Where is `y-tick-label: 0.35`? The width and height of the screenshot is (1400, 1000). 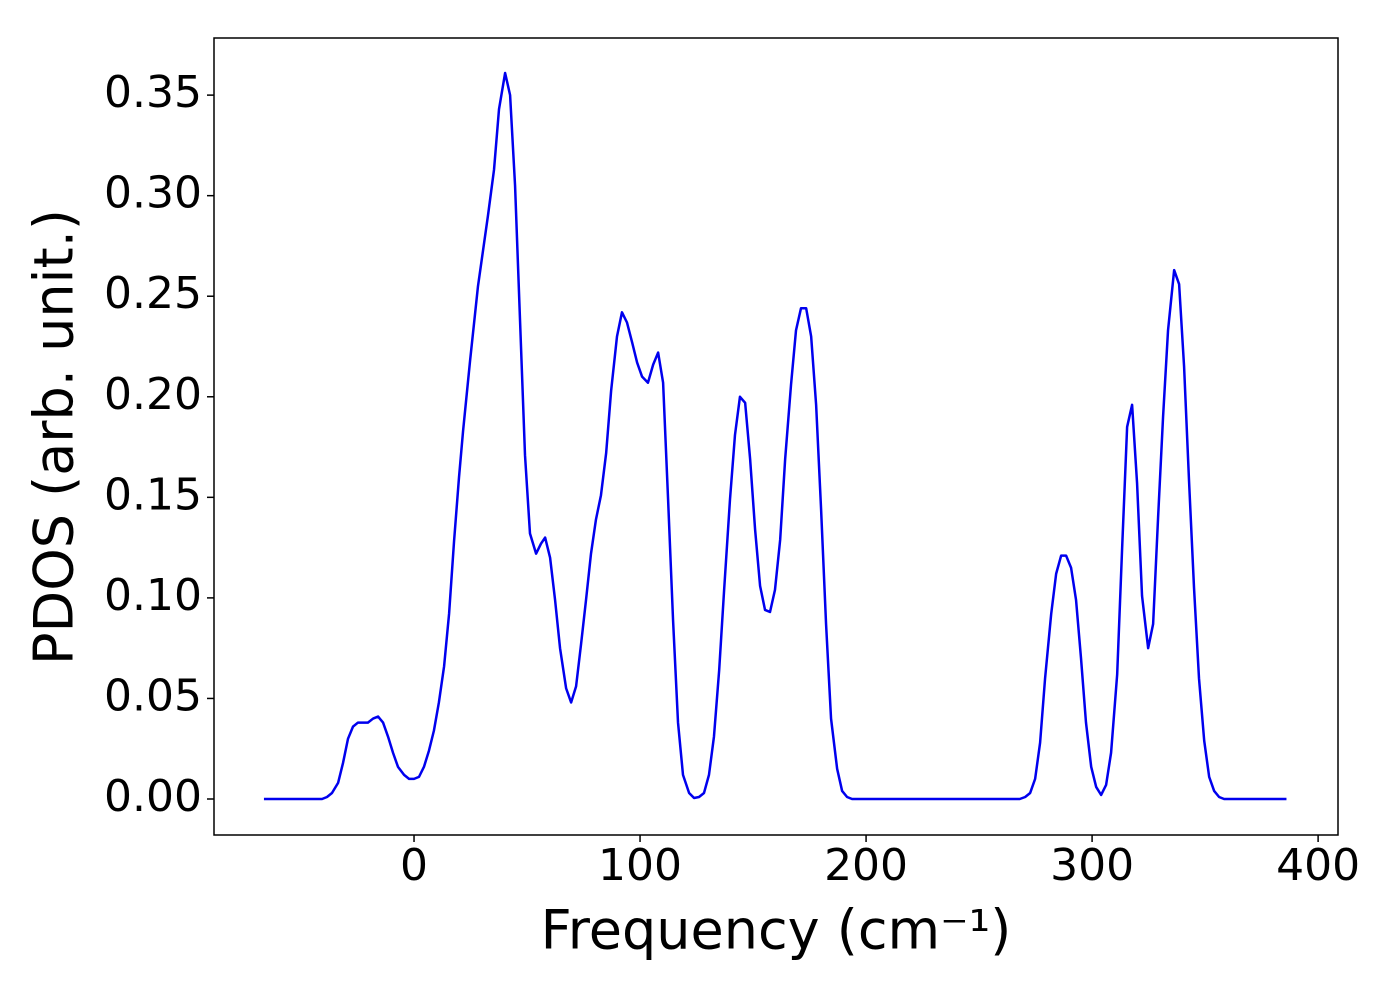 y-tick-label: 0.35 is located at coordinates (153, 92).